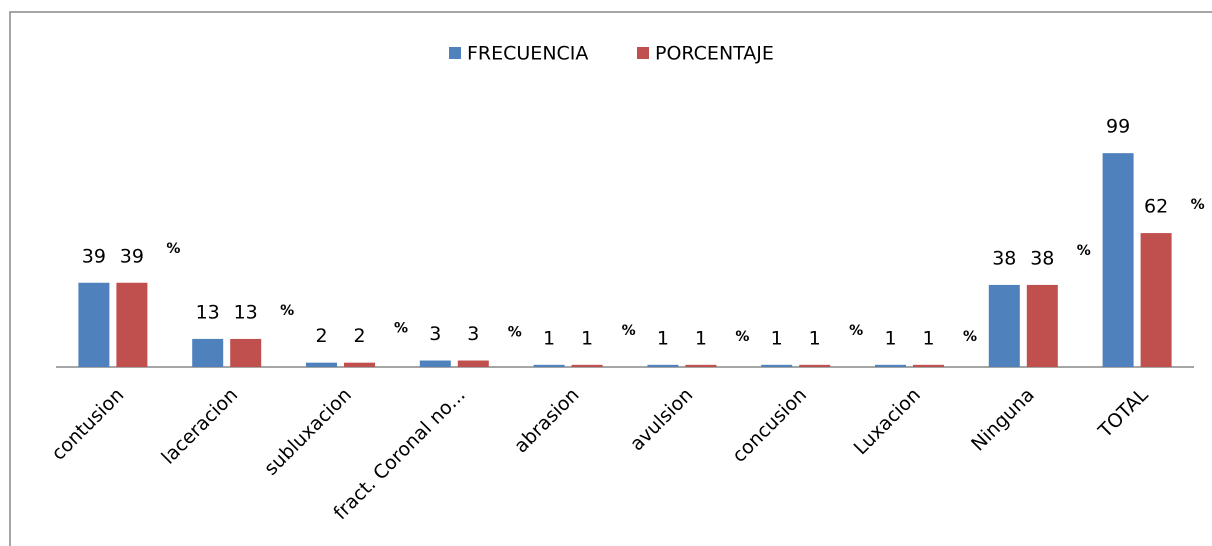 Image resolution: width=1212 pixels, height=546 pixels. I want to click on x-tick-label: contusion, so click(87, 424).